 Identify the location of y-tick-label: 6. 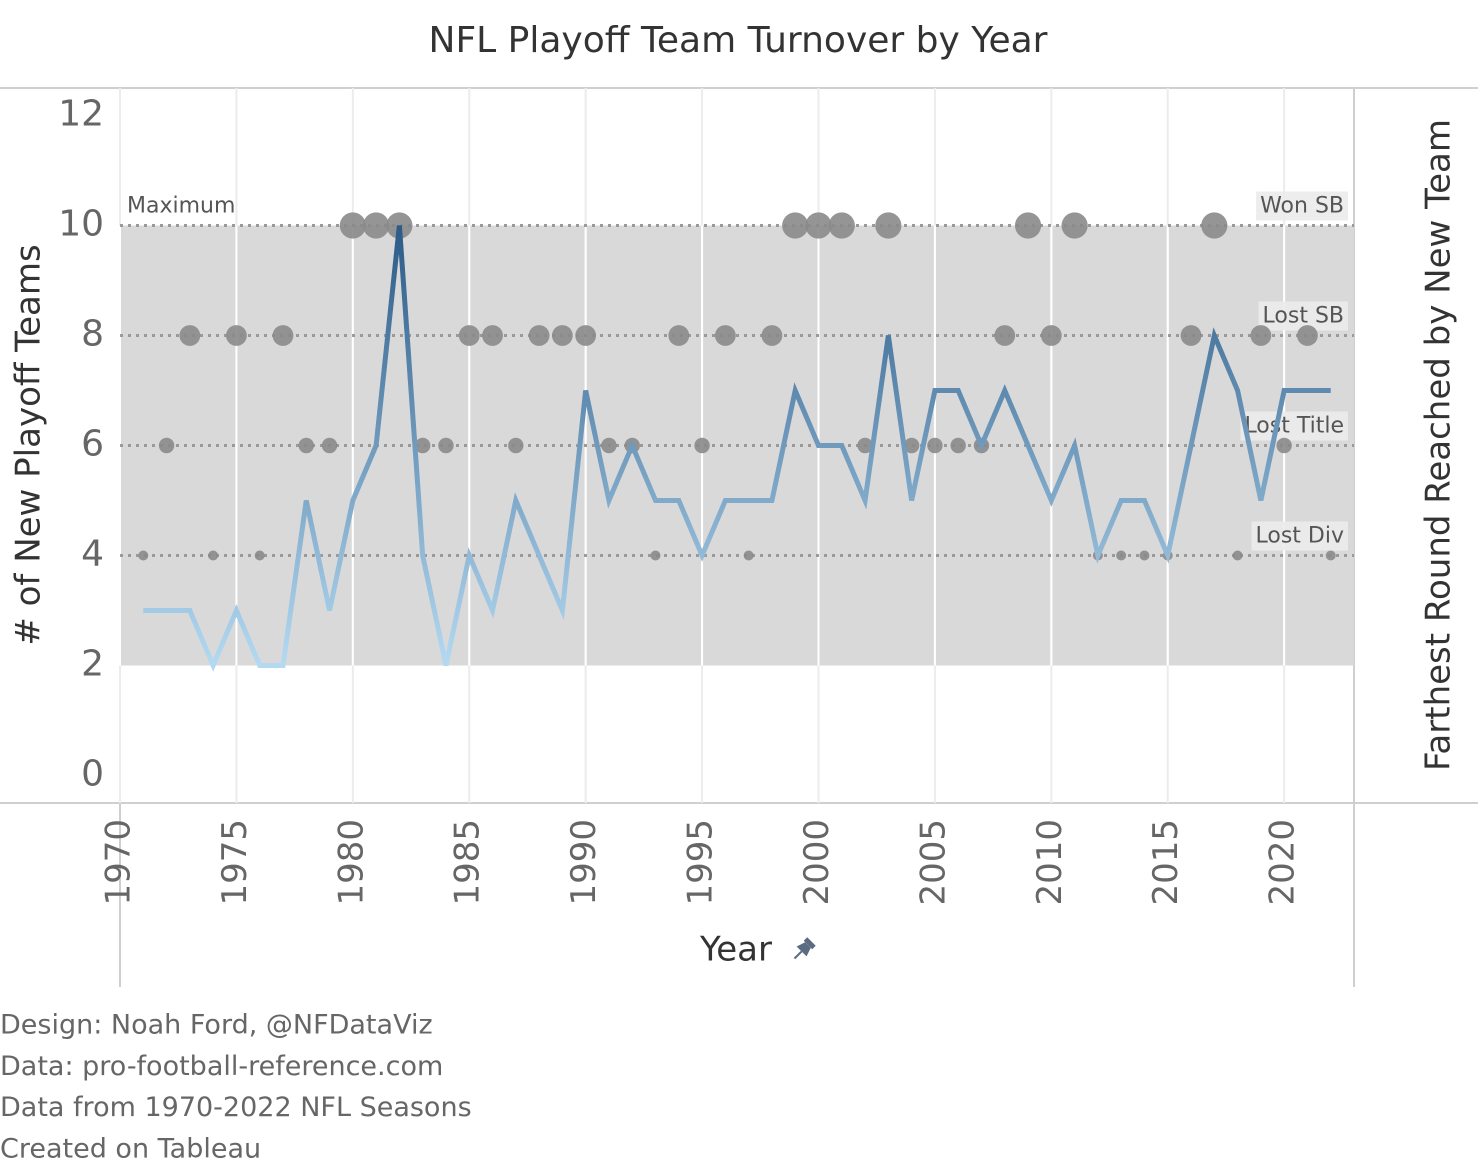
(92, 444).